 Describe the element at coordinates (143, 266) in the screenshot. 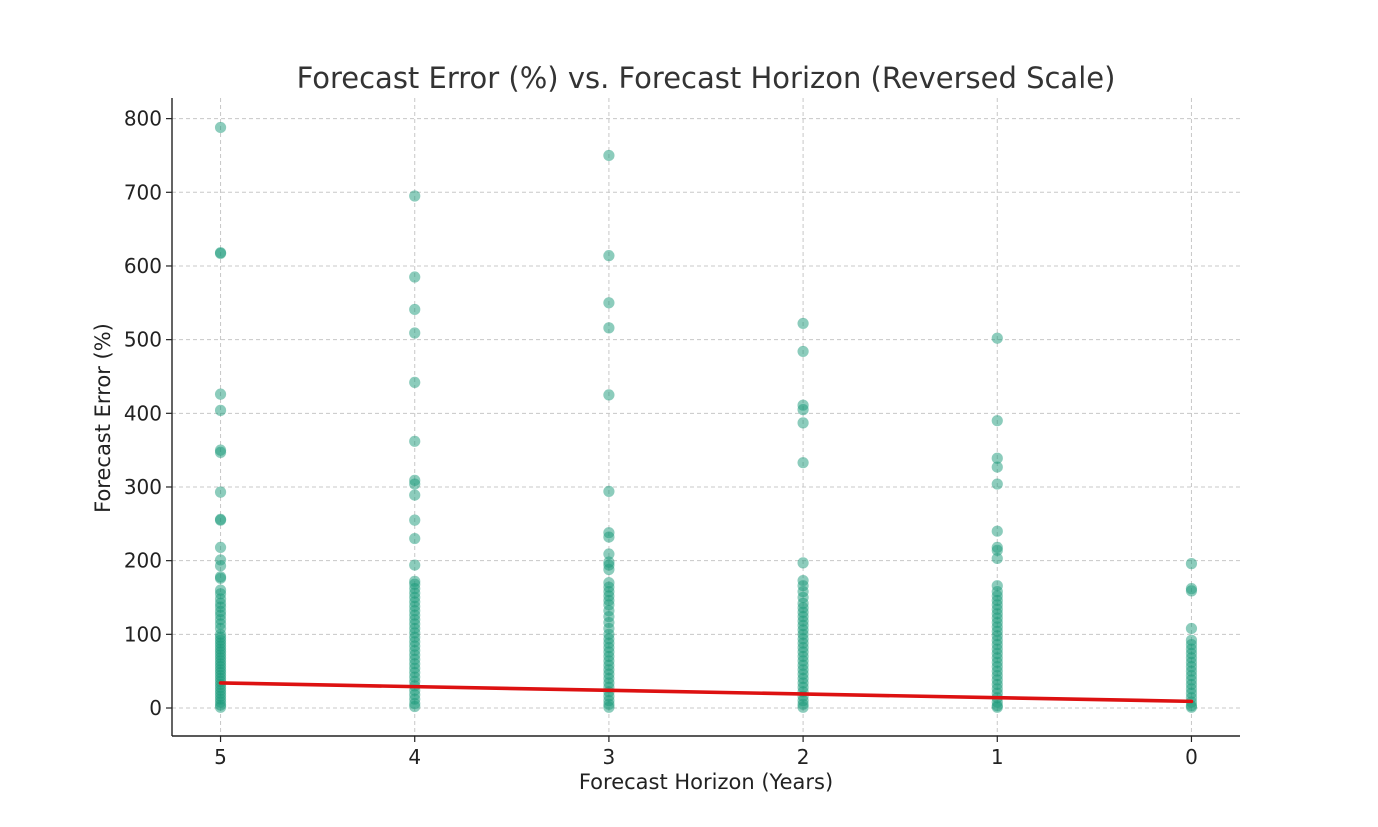

I see `y-tick-label: 600` at that location.